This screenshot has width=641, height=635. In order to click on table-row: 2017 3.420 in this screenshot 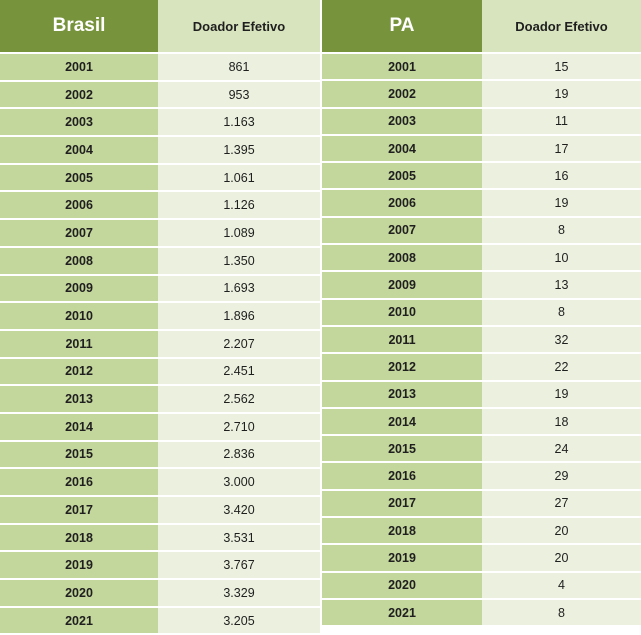, I will do `click(160, 509)`.